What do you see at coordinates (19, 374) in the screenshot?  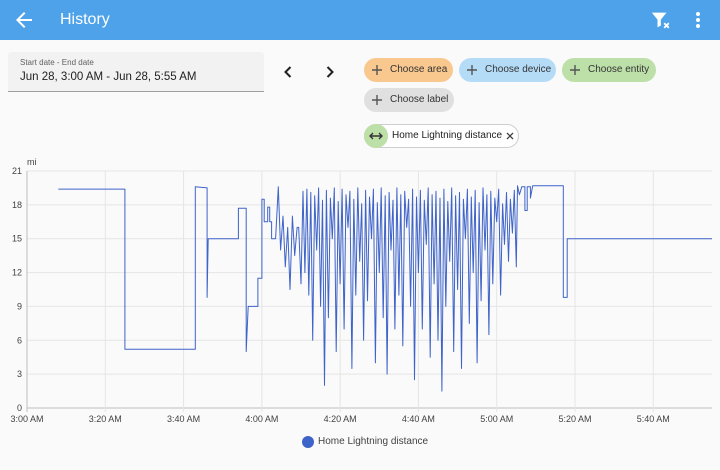 I see `y-tick-label: 3` at bounding box center [19, 374].